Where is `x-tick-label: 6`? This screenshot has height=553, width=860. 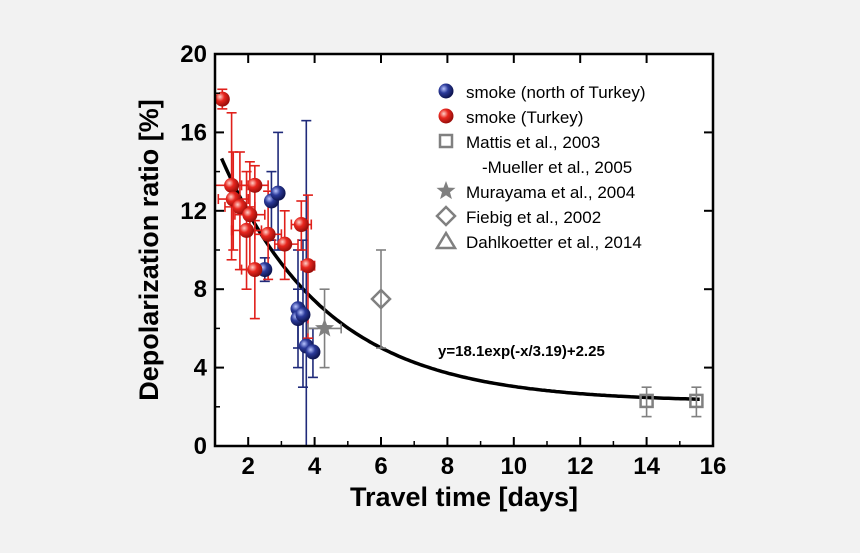 x-tick-label: 6 is located at coordinates (380, 466).